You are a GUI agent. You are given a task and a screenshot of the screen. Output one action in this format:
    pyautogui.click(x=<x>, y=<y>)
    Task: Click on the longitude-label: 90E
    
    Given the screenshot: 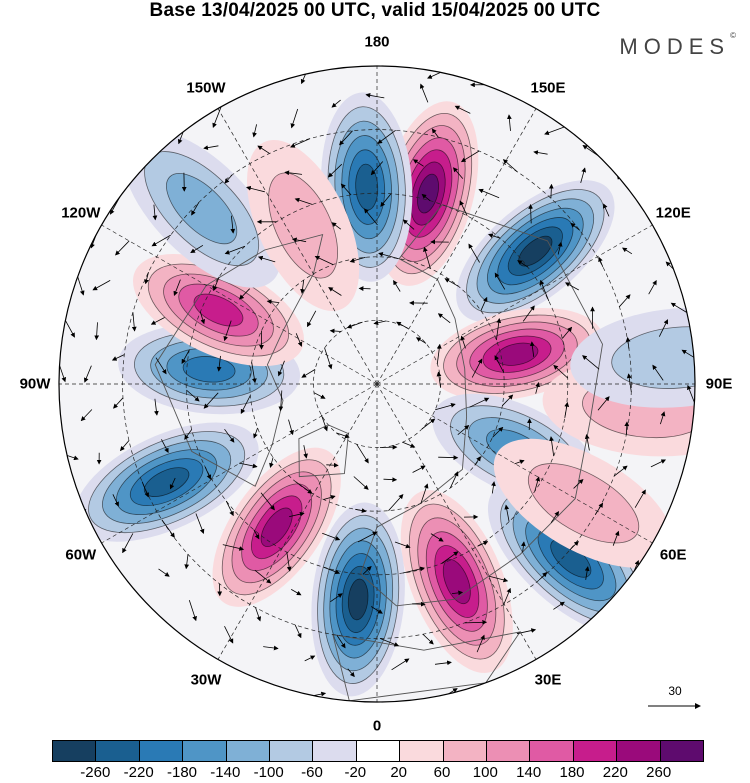 What is the action you would take?
    pyautogui.click(x=719, y=384)
    